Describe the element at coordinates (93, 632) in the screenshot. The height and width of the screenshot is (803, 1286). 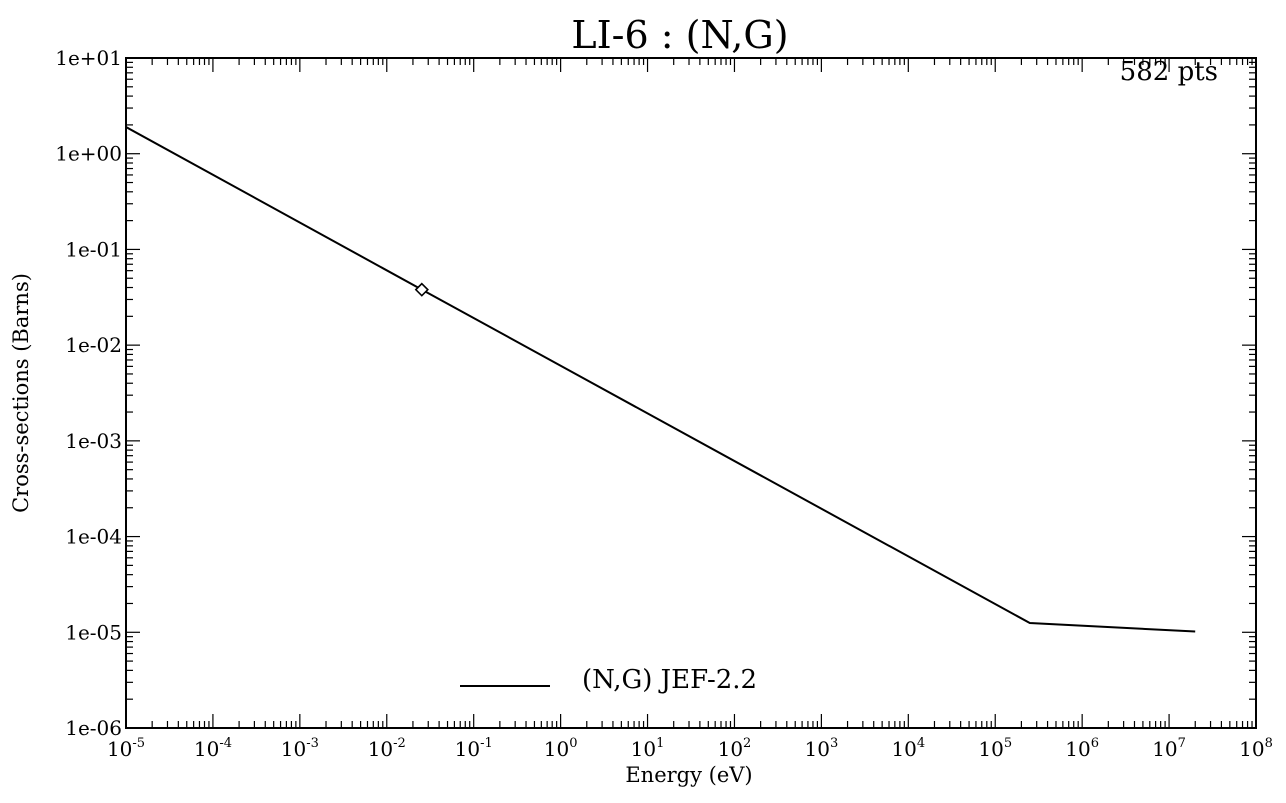
I see `y-tick-label: 1e-05` at that location.